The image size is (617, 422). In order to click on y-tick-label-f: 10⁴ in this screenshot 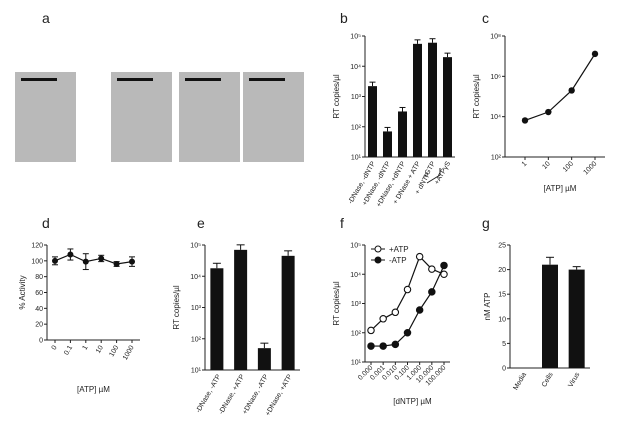, I will do `click(355, 275)`.